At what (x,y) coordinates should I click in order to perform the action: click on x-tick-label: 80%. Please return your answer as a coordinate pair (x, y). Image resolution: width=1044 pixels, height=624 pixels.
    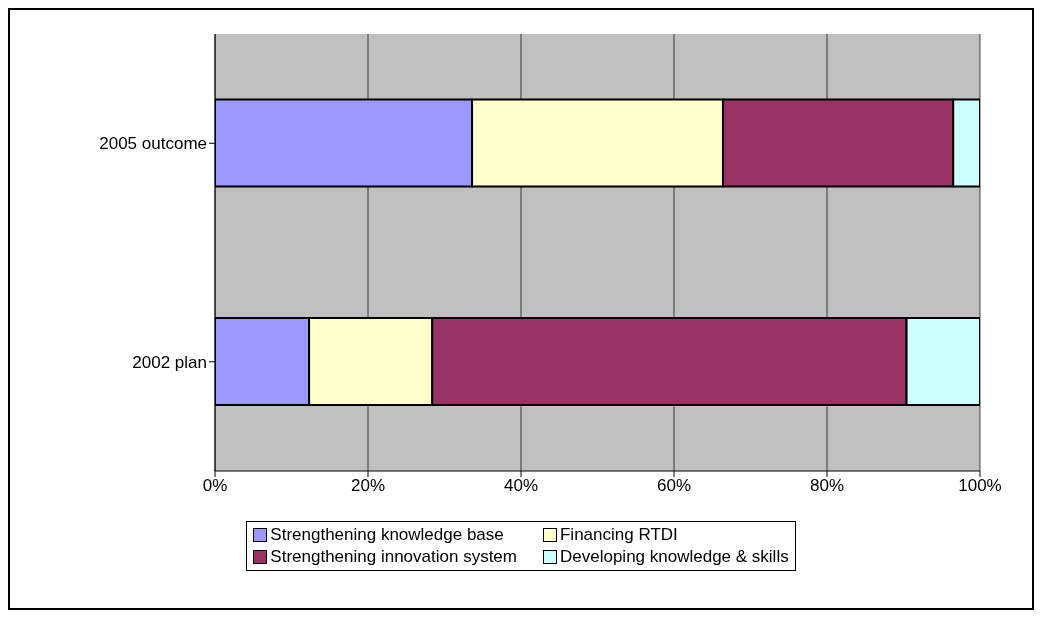
    Looking at the image, I should click on (827, 486).